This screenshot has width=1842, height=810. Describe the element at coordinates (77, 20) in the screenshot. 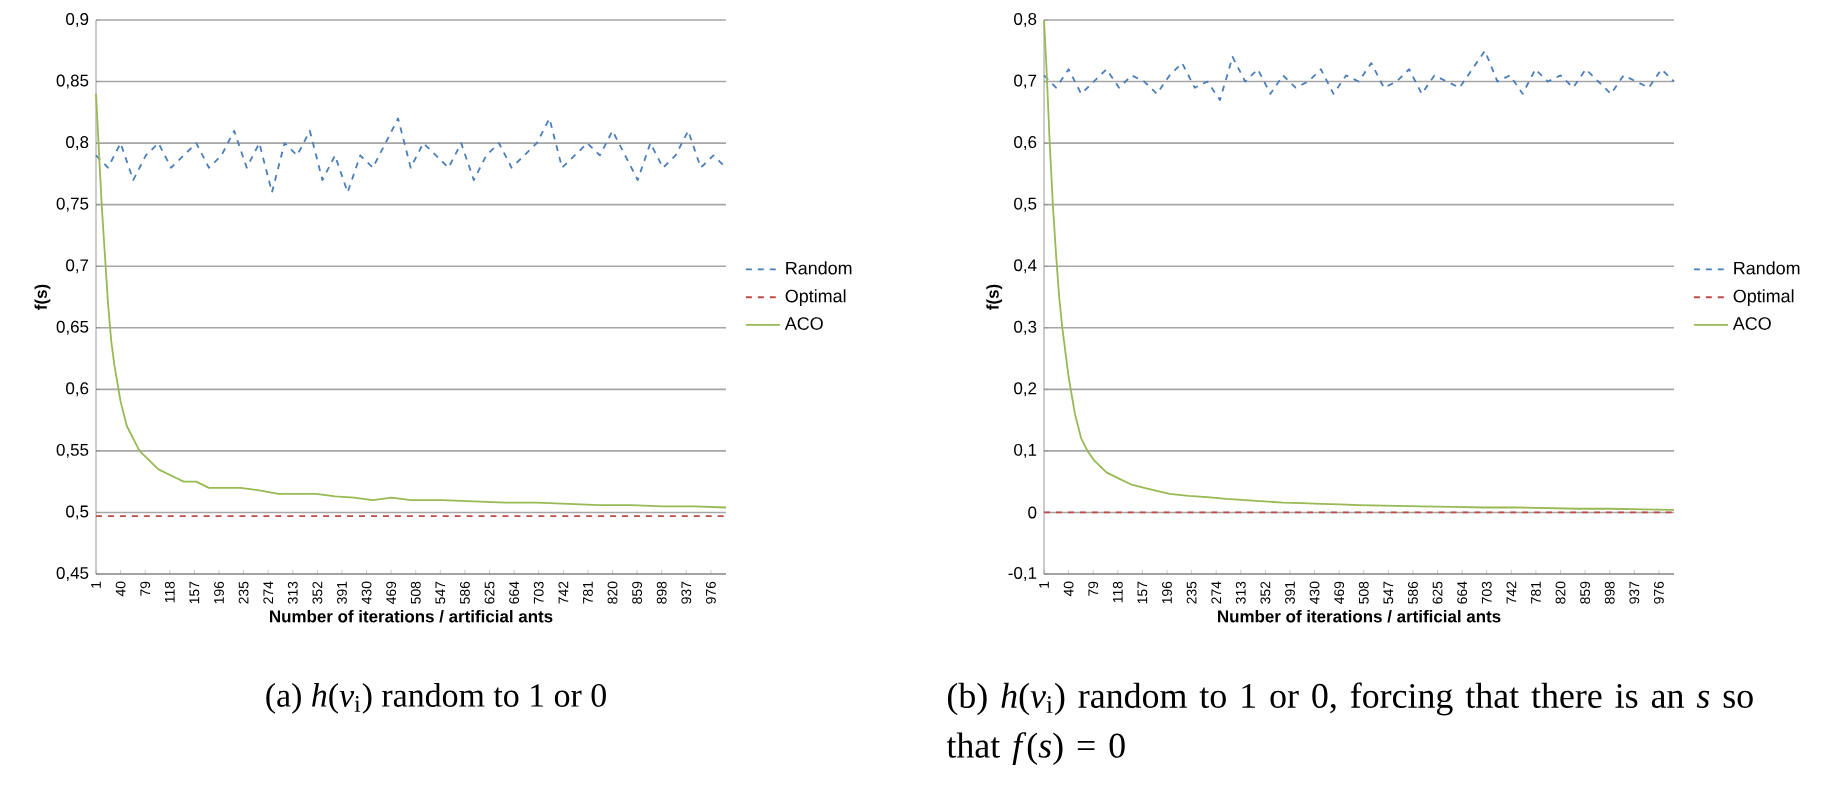

I see `y-tick-label: 0,9` at that location.